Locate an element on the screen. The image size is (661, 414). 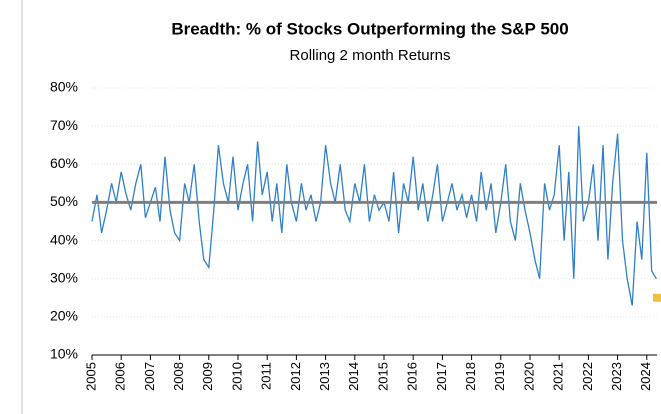
x-tick-label: 2007 is located at coordinates (149, 376).